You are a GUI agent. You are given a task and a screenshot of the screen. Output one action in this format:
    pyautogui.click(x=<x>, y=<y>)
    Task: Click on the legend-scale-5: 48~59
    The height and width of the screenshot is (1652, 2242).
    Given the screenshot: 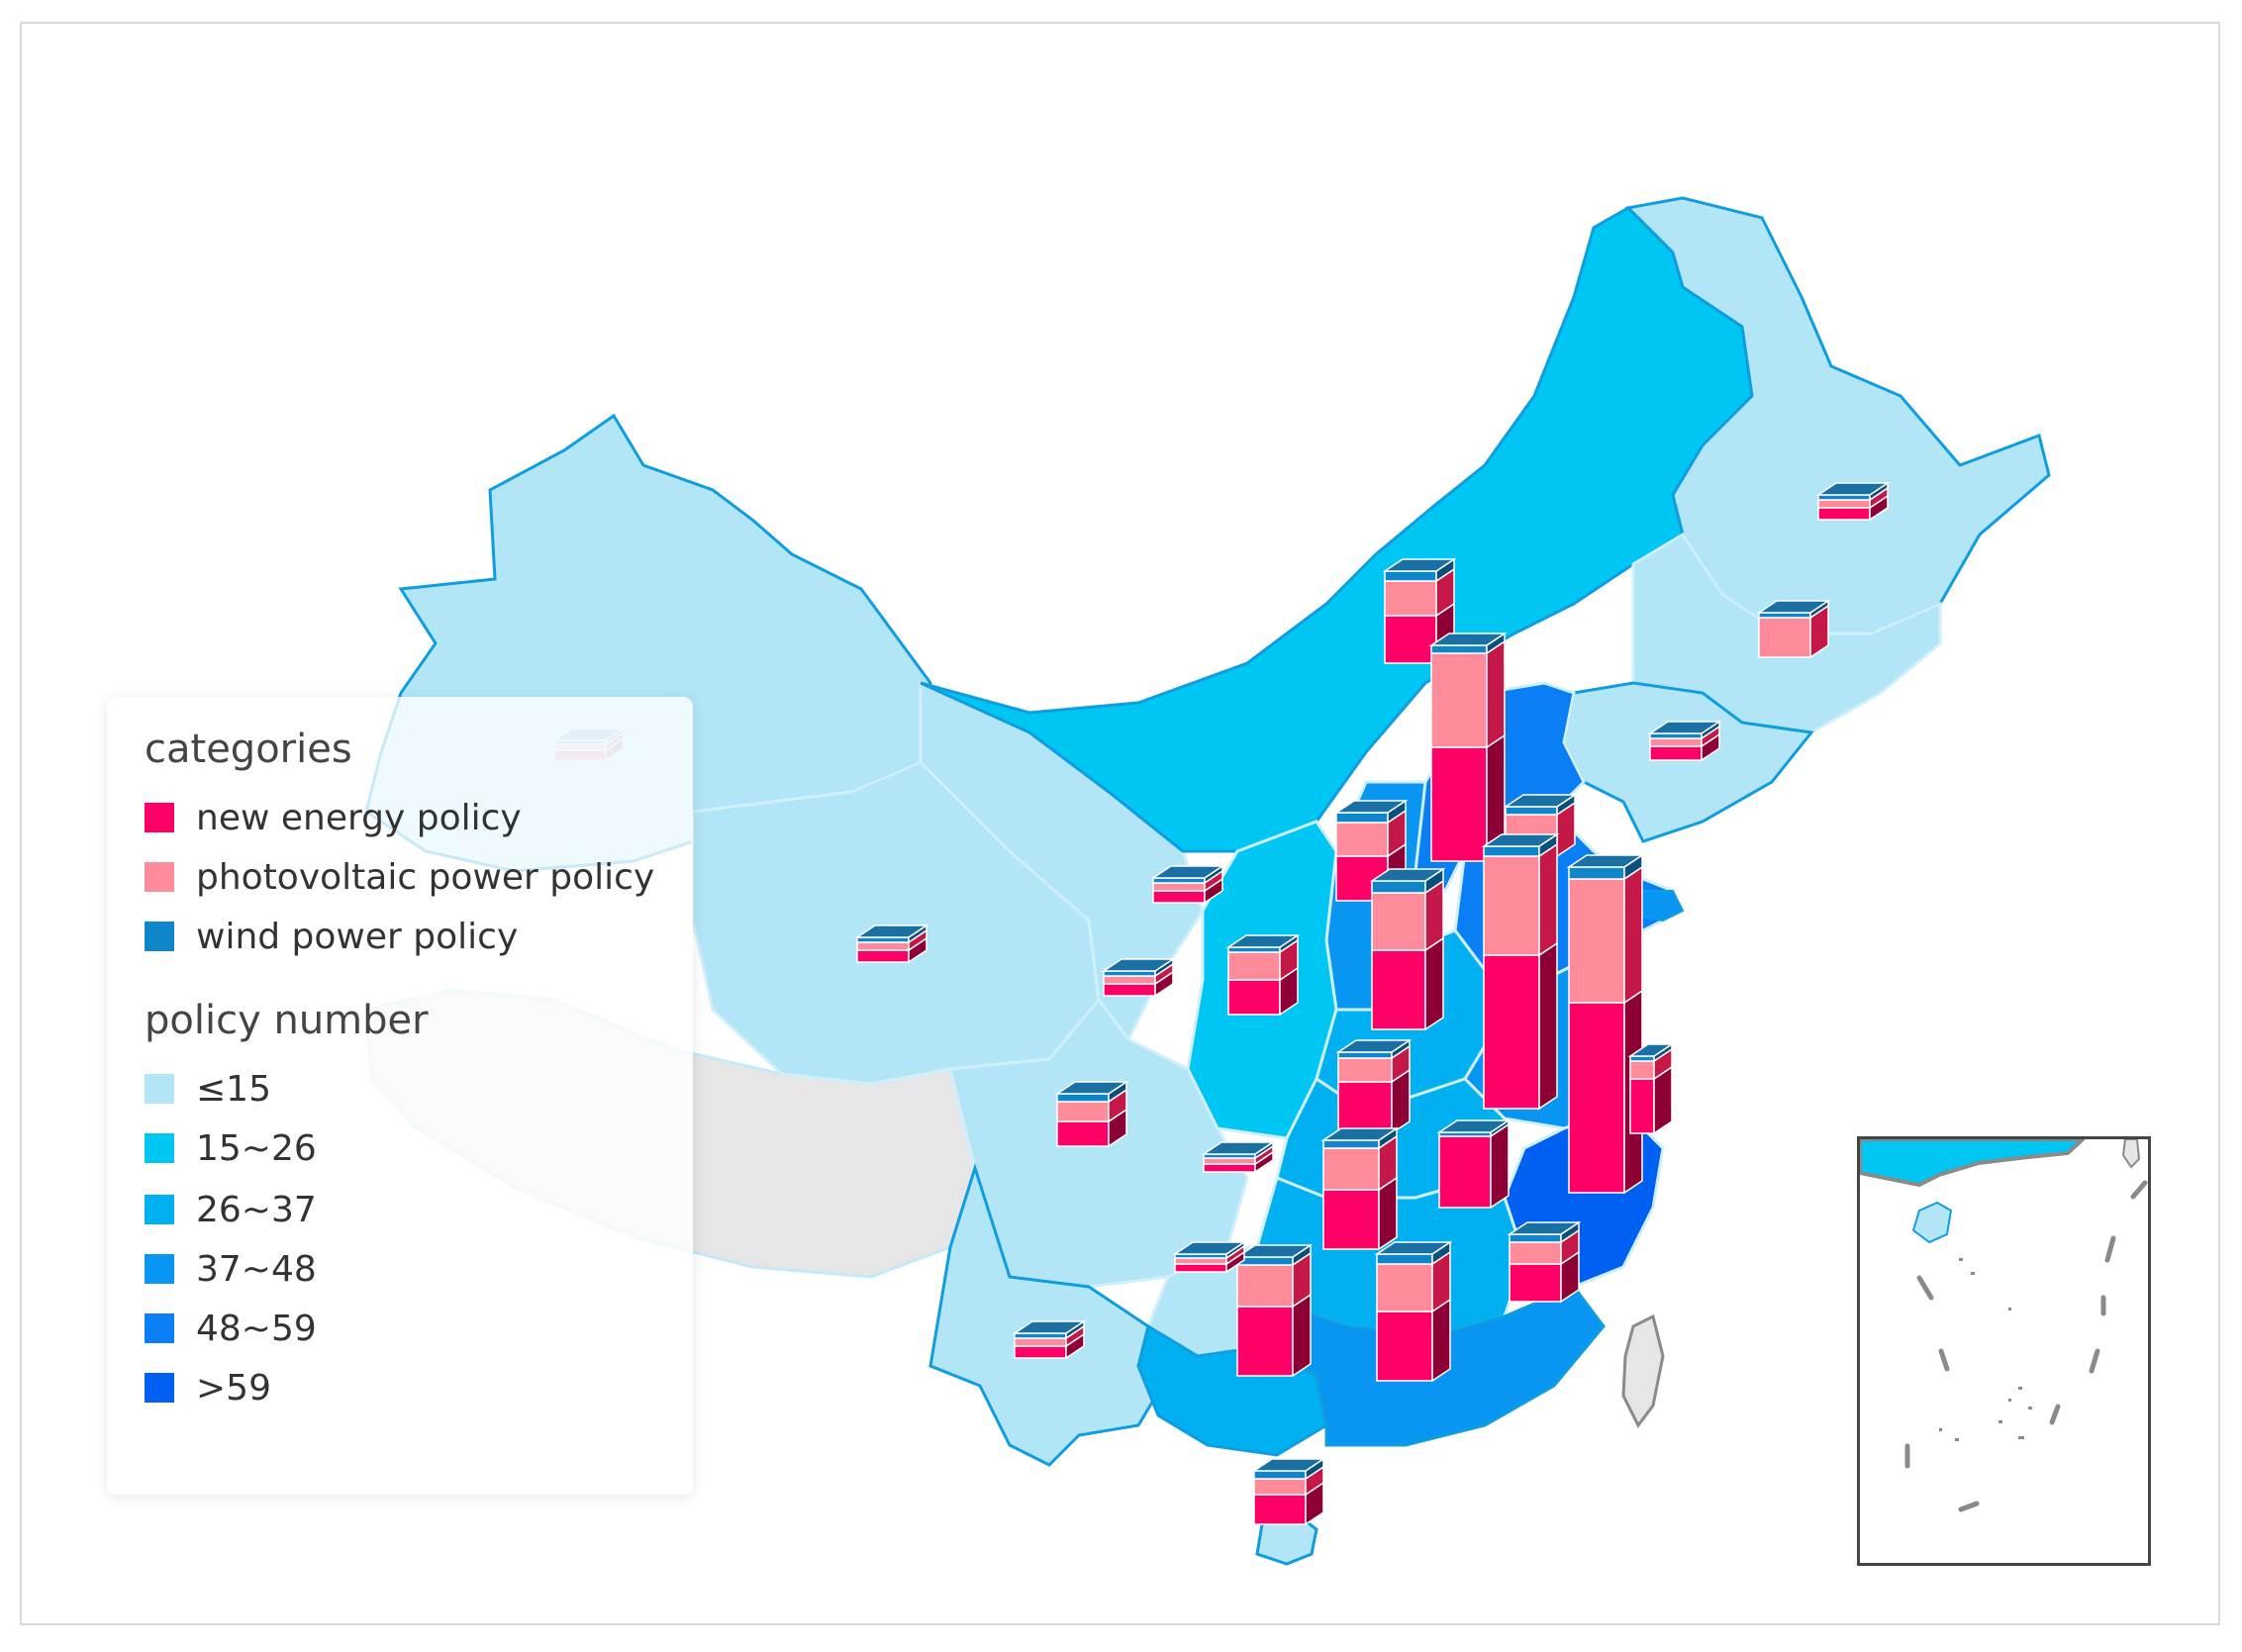 What is the action you would take?
    pyautogui.click(x=231, y=1328)
    